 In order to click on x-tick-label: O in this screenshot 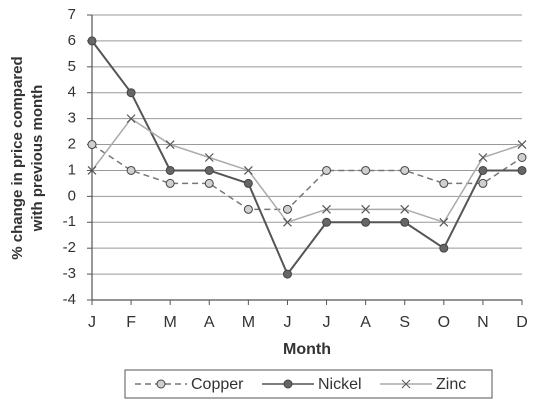, I will do `click(444, 322)`.